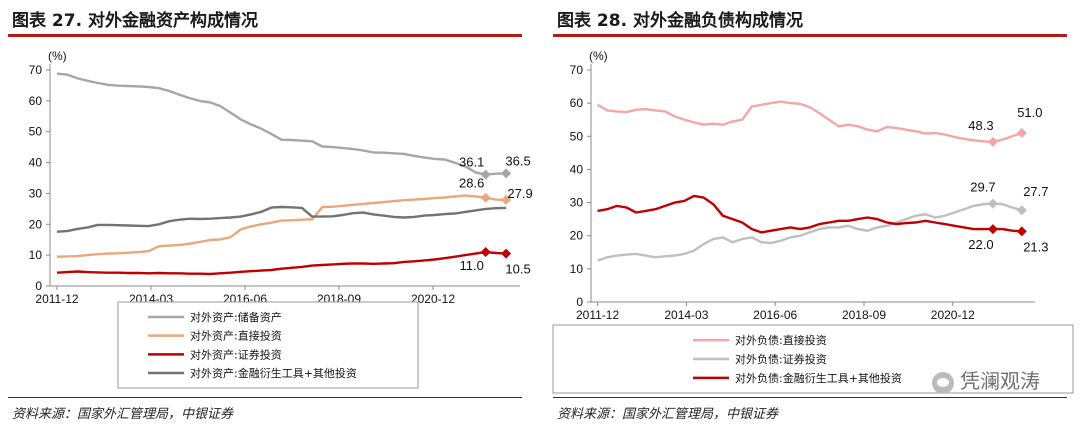 Image resolution: width=1080 pixels, height=429 pixels. What do you see at coordinates (1000, 381) in the screenshot?
I see `watermark-text: 凭澜观涛` at bounding box center [1000, 381].